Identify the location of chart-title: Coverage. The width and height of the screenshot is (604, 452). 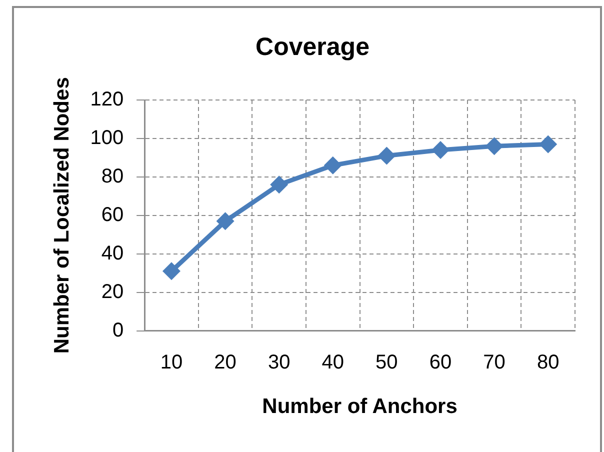
(313, 46).